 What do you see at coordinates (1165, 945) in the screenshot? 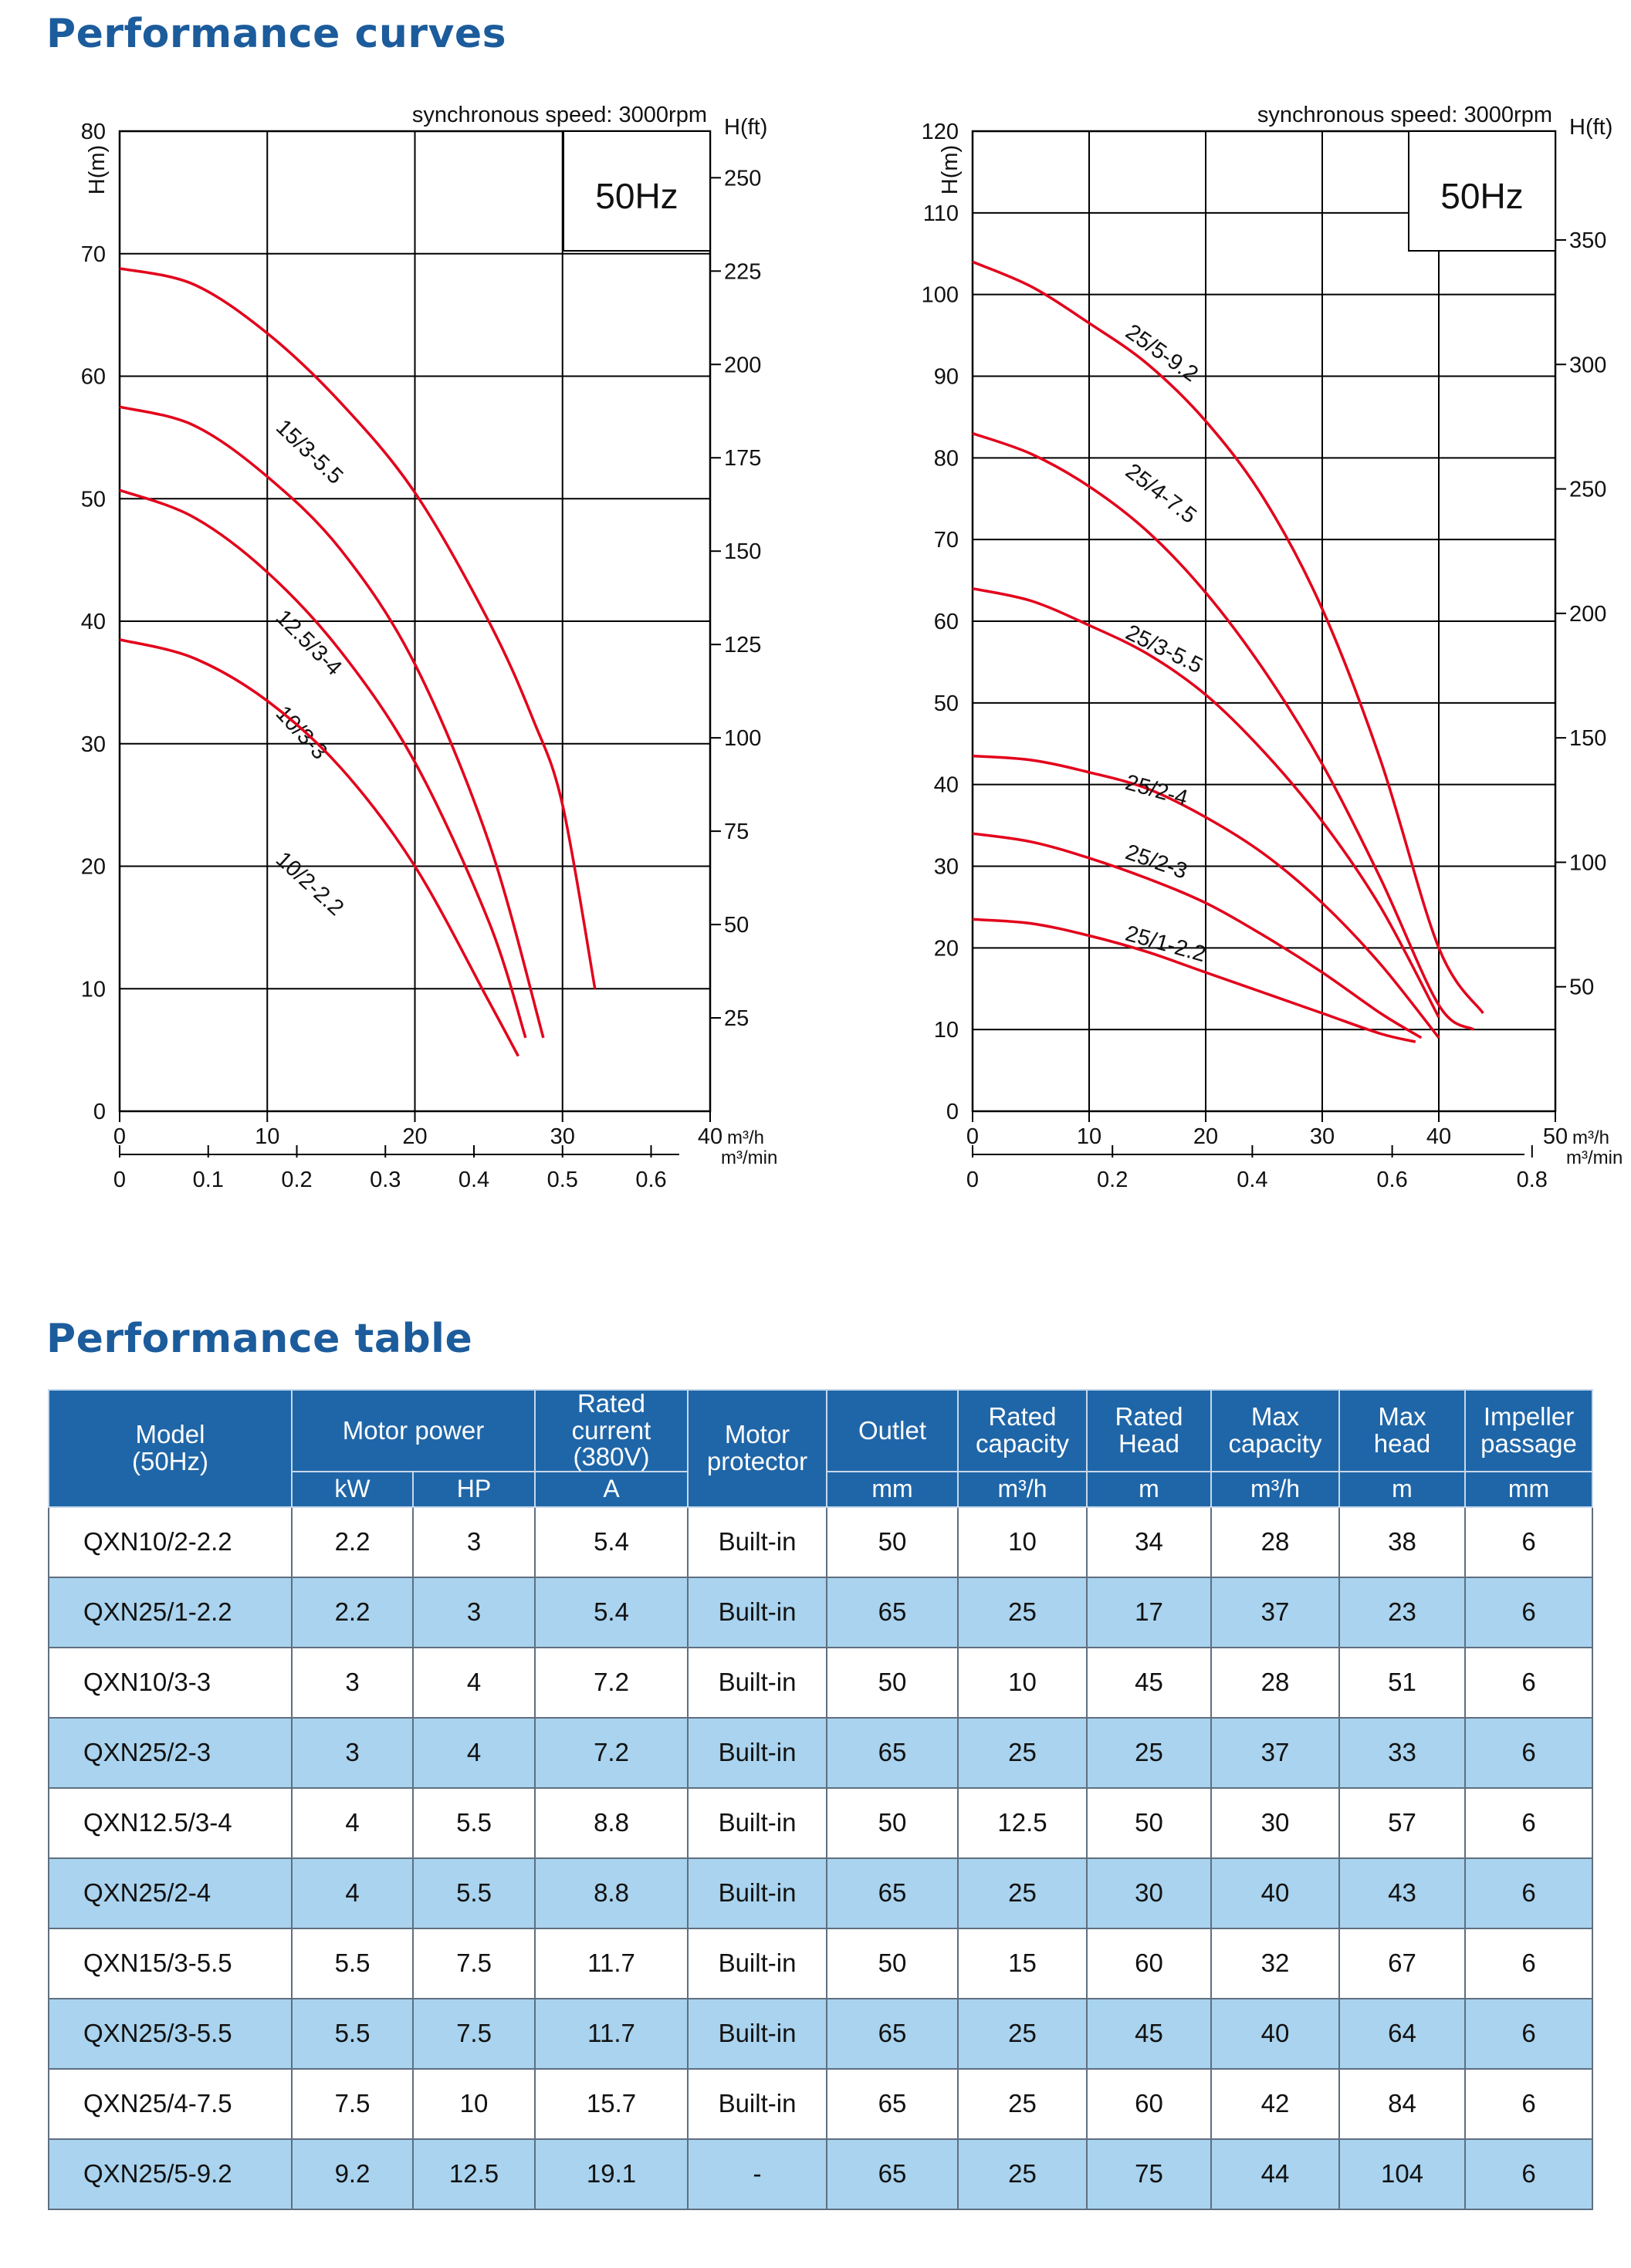
I see `series-label: 25/1-2.2` at bounding box center [1165, 945].